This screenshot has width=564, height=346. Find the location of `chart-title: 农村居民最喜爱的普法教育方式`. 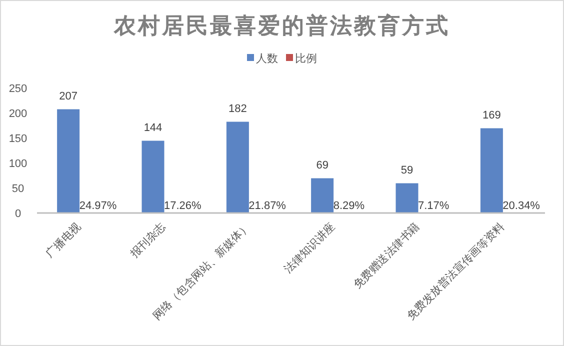

chart-title: 农村居民最喜爱的普法教育方式 is located at coordinates (281, 25).